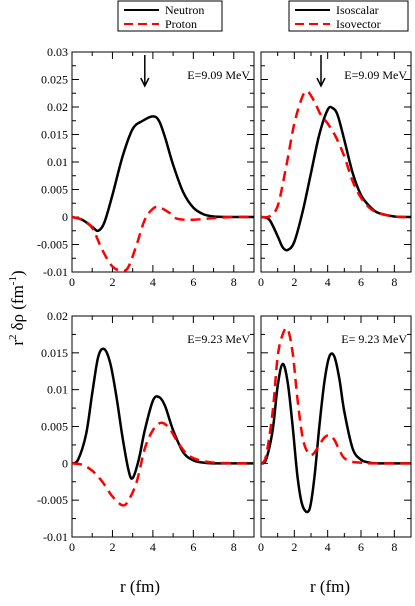  Describe the element at coordinates (184, 10) in the screenshot. I see `legend-label-neutron: Neutron` at that location.